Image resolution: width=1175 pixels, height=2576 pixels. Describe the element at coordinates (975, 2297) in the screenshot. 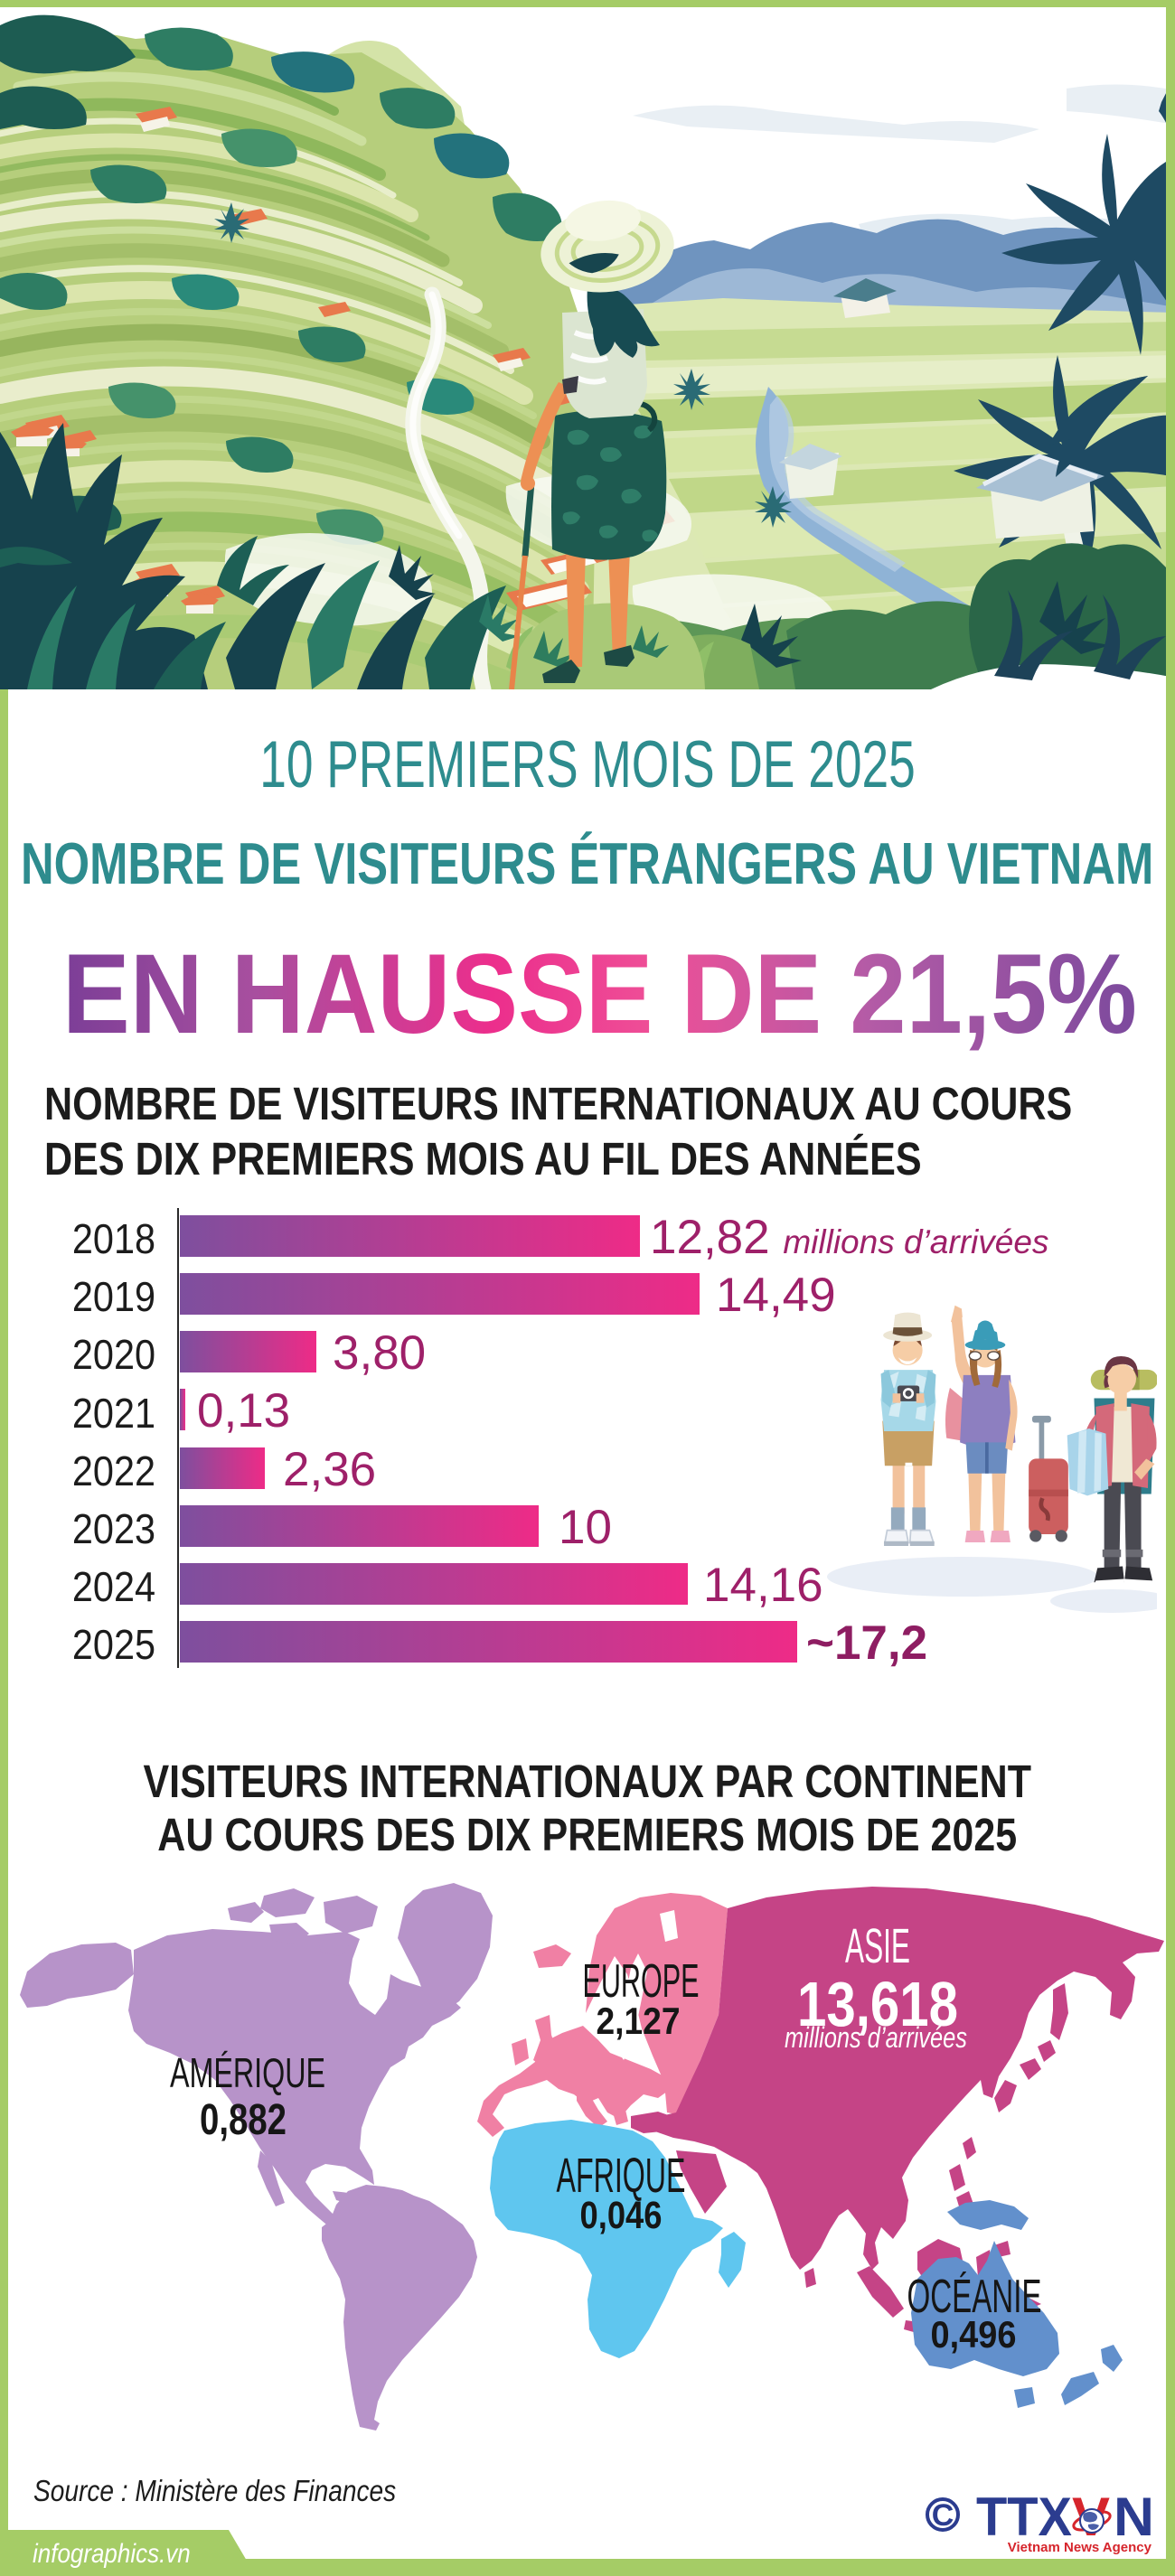

I see `svg-text: OCÉANIE` at that location.